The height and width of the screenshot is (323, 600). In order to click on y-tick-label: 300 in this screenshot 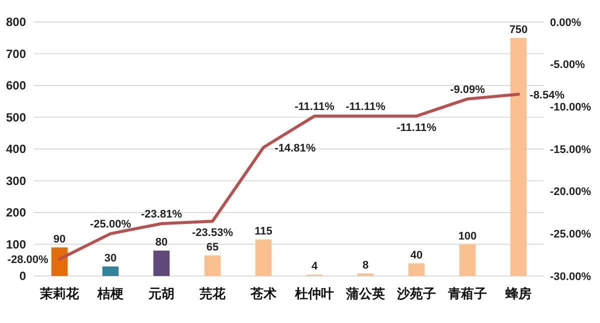, I will do `click(16, 181)`.